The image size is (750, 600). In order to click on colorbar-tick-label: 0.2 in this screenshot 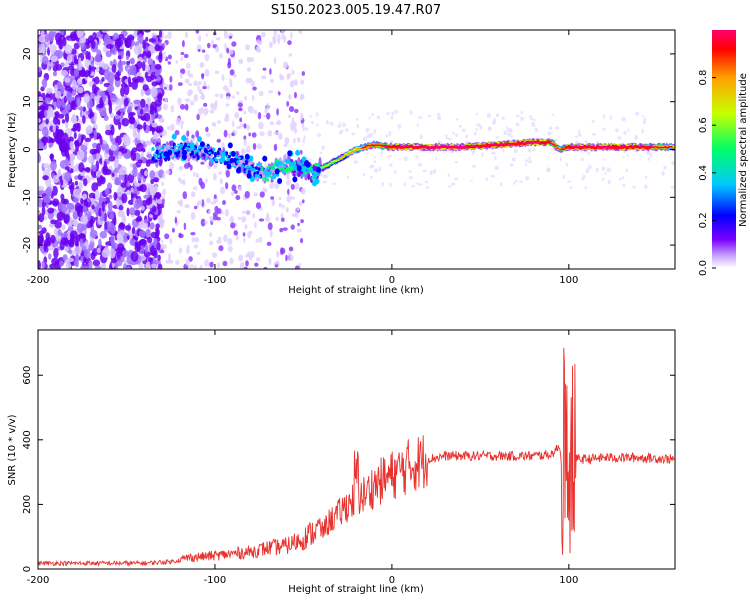, I will do `click(703, 220)`.